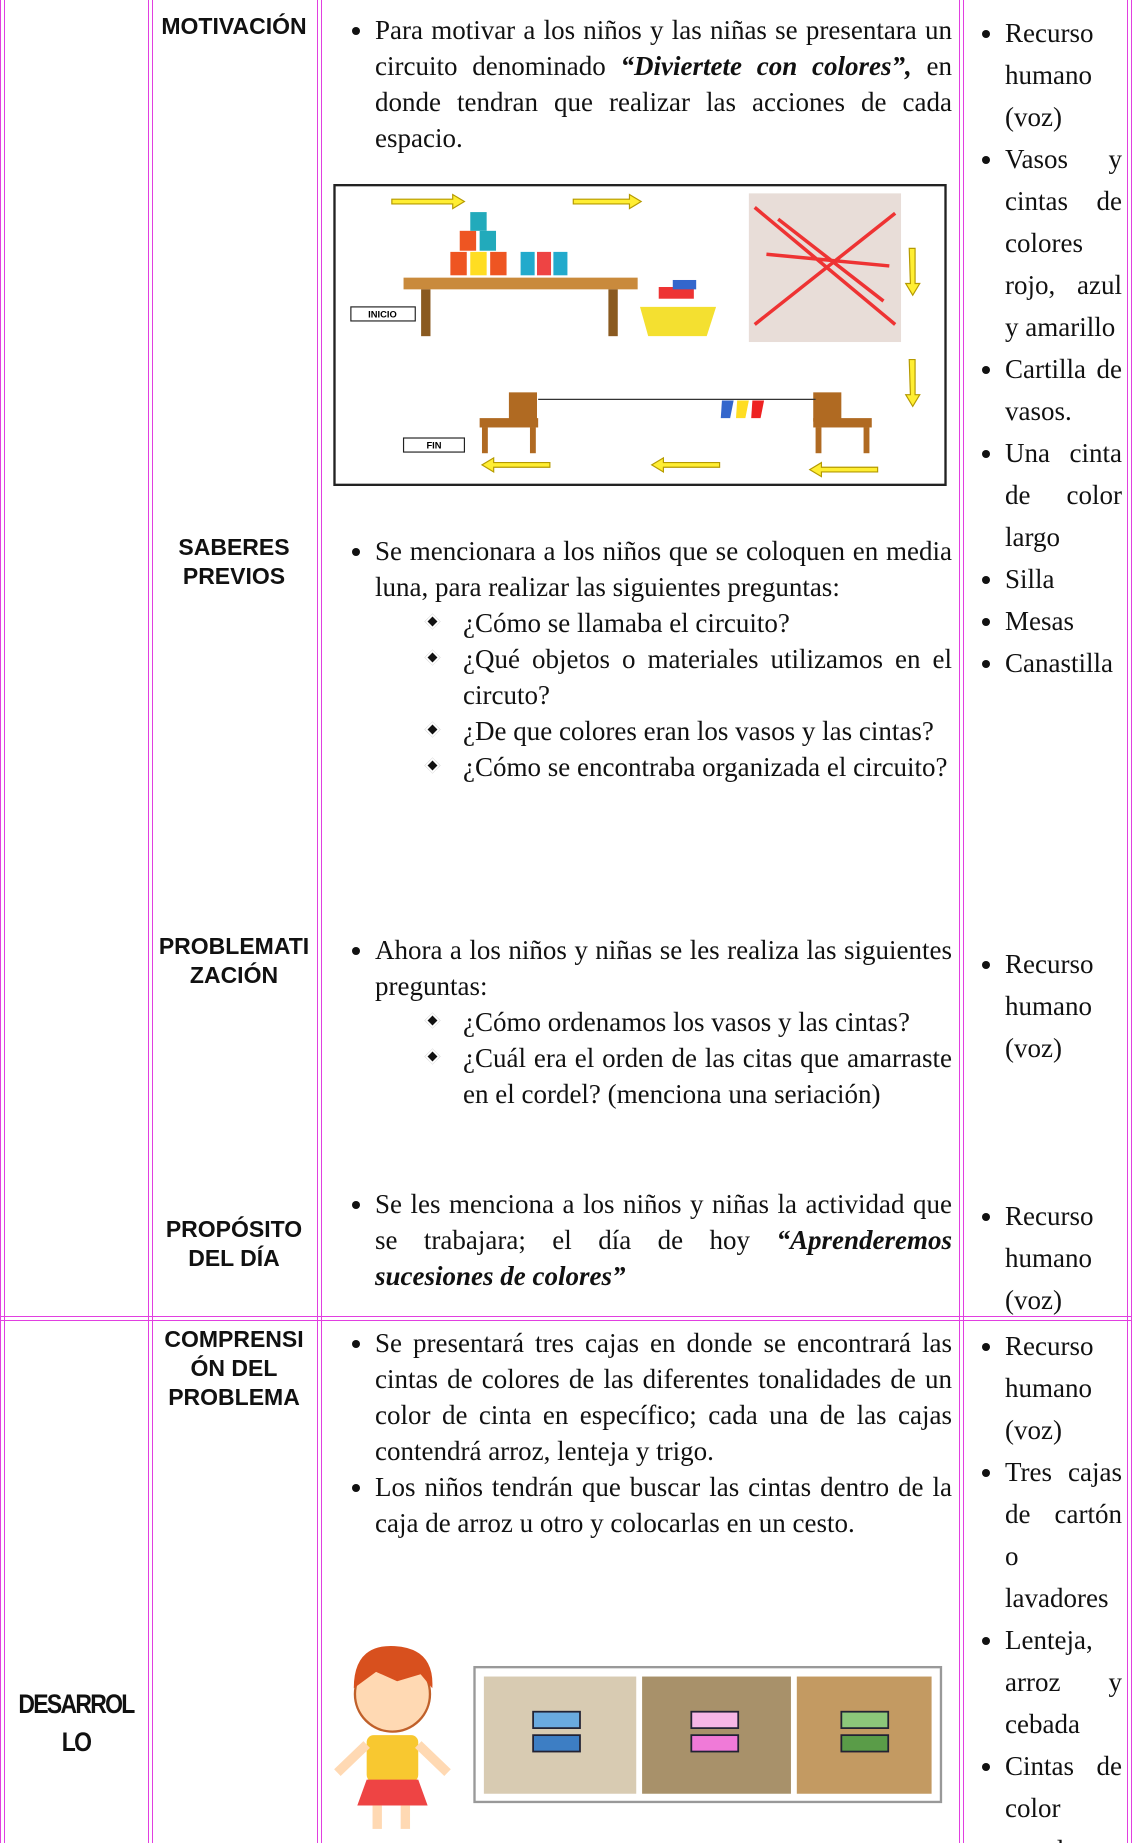 Image resolution: width=1132 pixels, height=1843 pixels. Describe the element at coordinates (1063, 621) in the screenshot. I see `resource: Mesas` at that location.